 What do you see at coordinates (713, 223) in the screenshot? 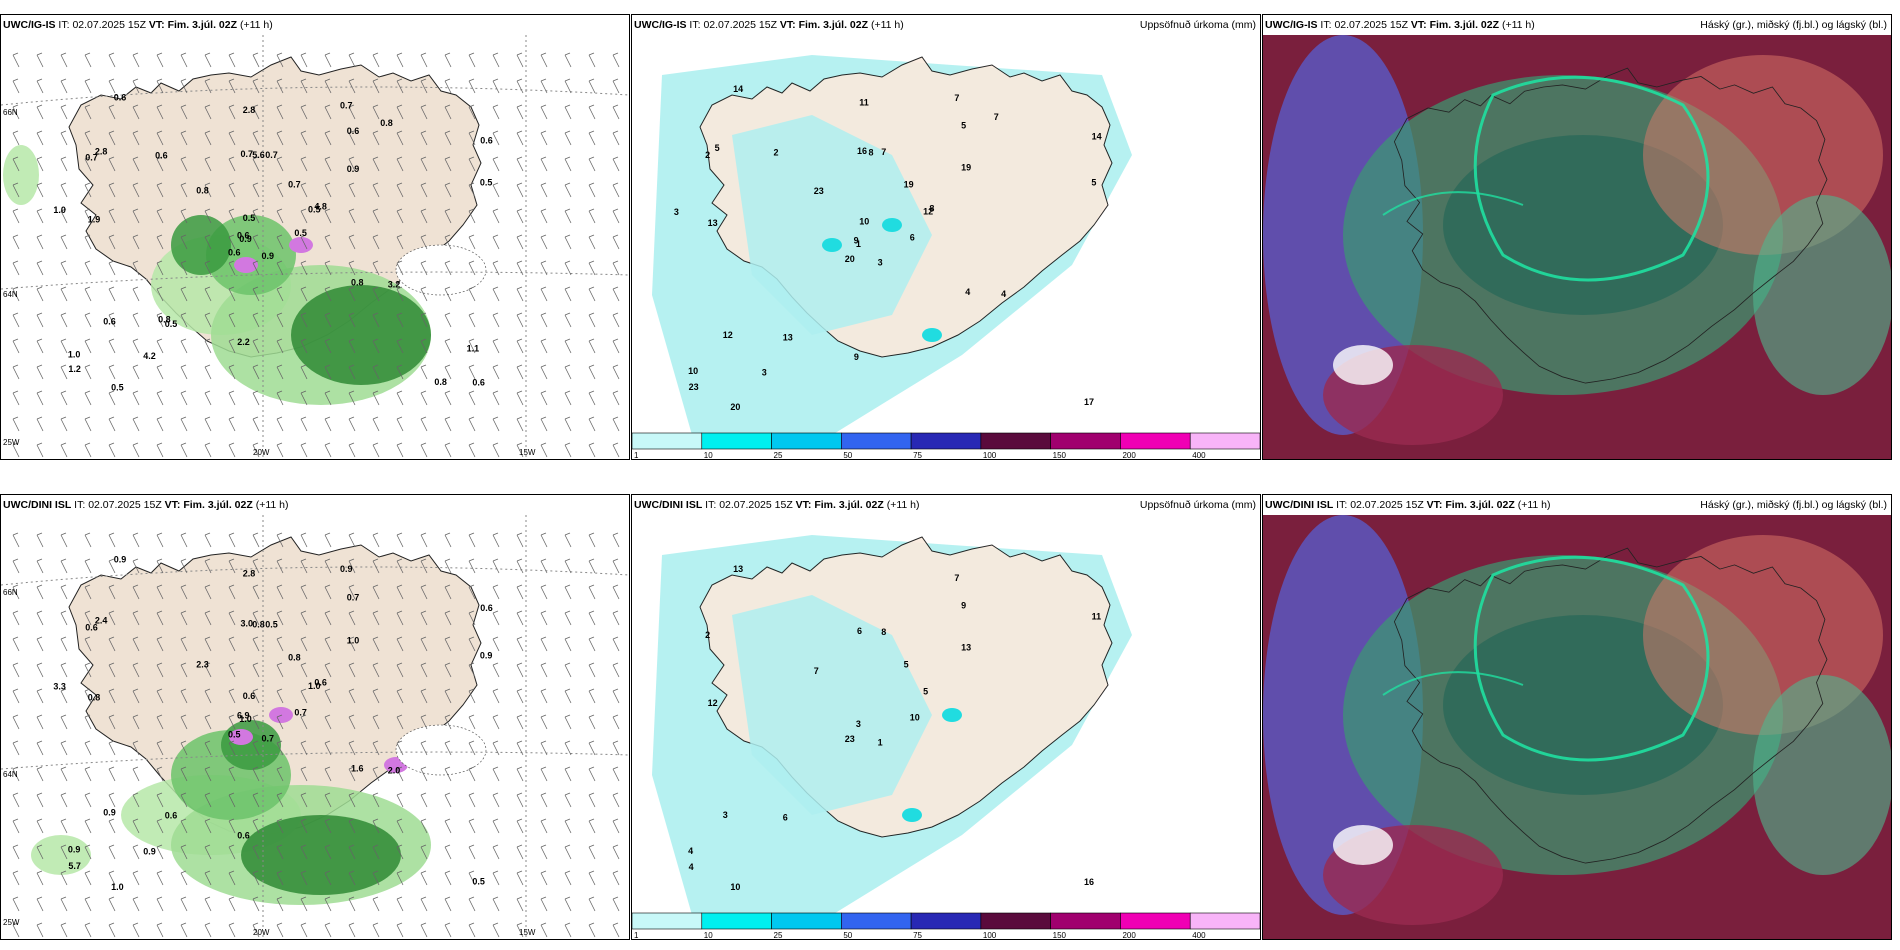
I see `precip-value: 13` at bounding box center [713, 223].